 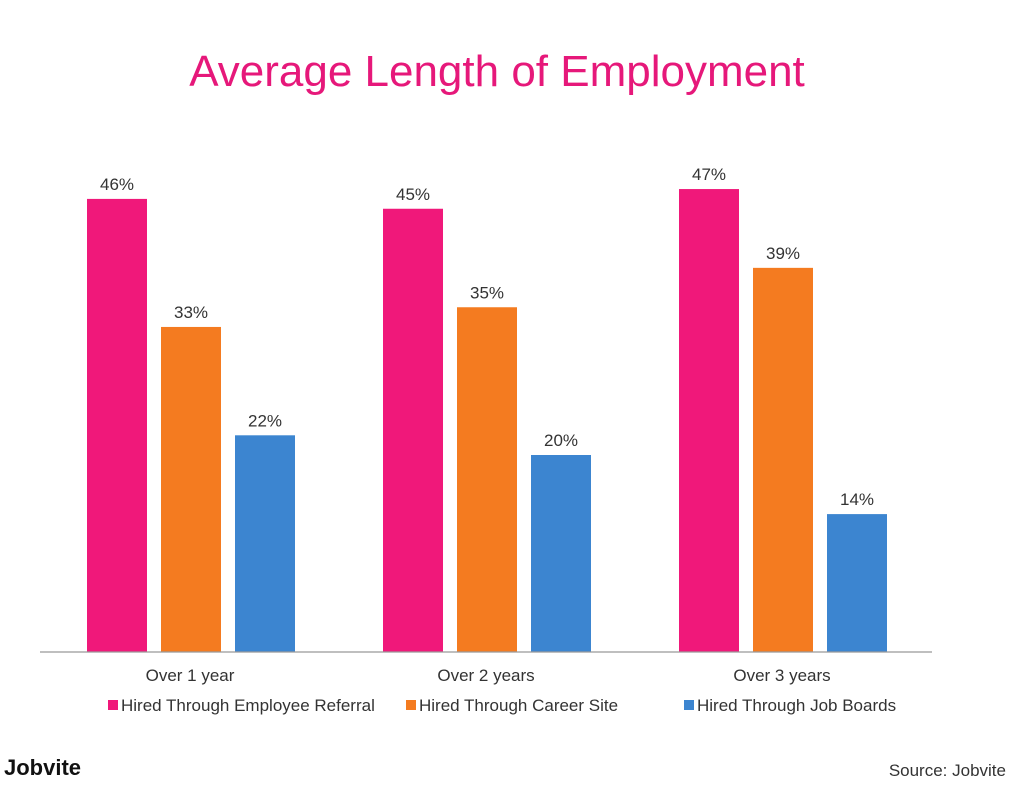 I want to click on data-label-referral-3: 47%, so click(x=709, y=174).